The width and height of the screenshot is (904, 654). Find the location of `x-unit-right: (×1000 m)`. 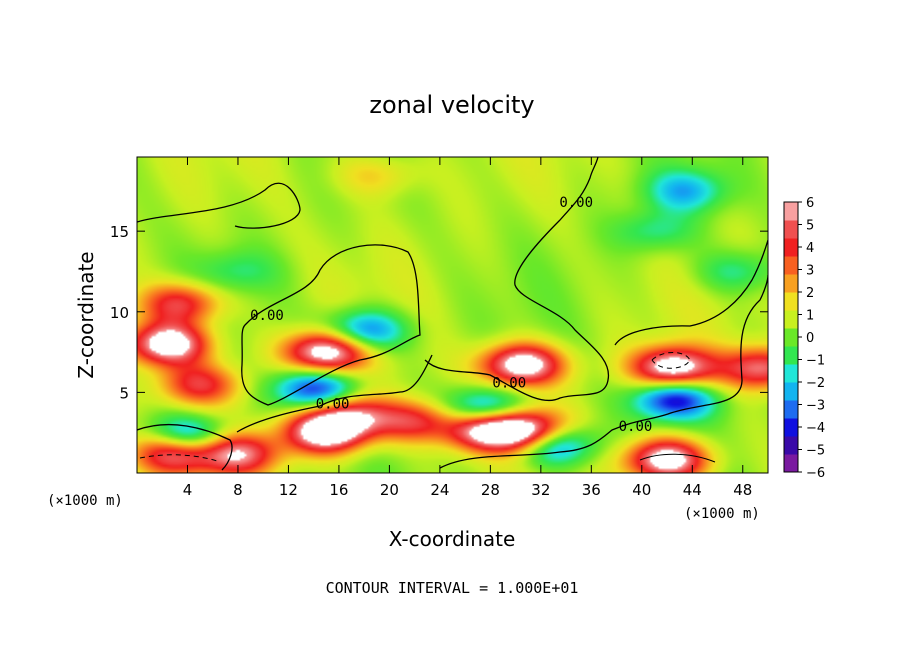

x-unit-right: (×1000 m) is located at coordinates (722, 514).